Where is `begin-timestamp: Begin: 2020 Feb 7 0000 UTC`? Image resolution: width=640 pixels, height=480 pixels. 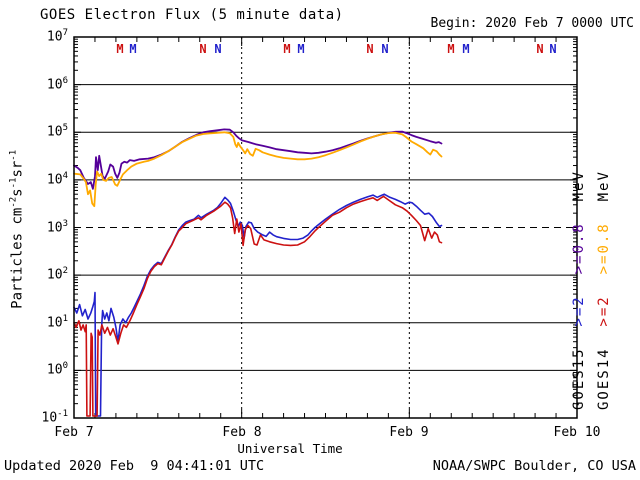
begin-timestamp: Begin: 2020 Feb 7 0000 UTC is located at coordinates (532, 23).